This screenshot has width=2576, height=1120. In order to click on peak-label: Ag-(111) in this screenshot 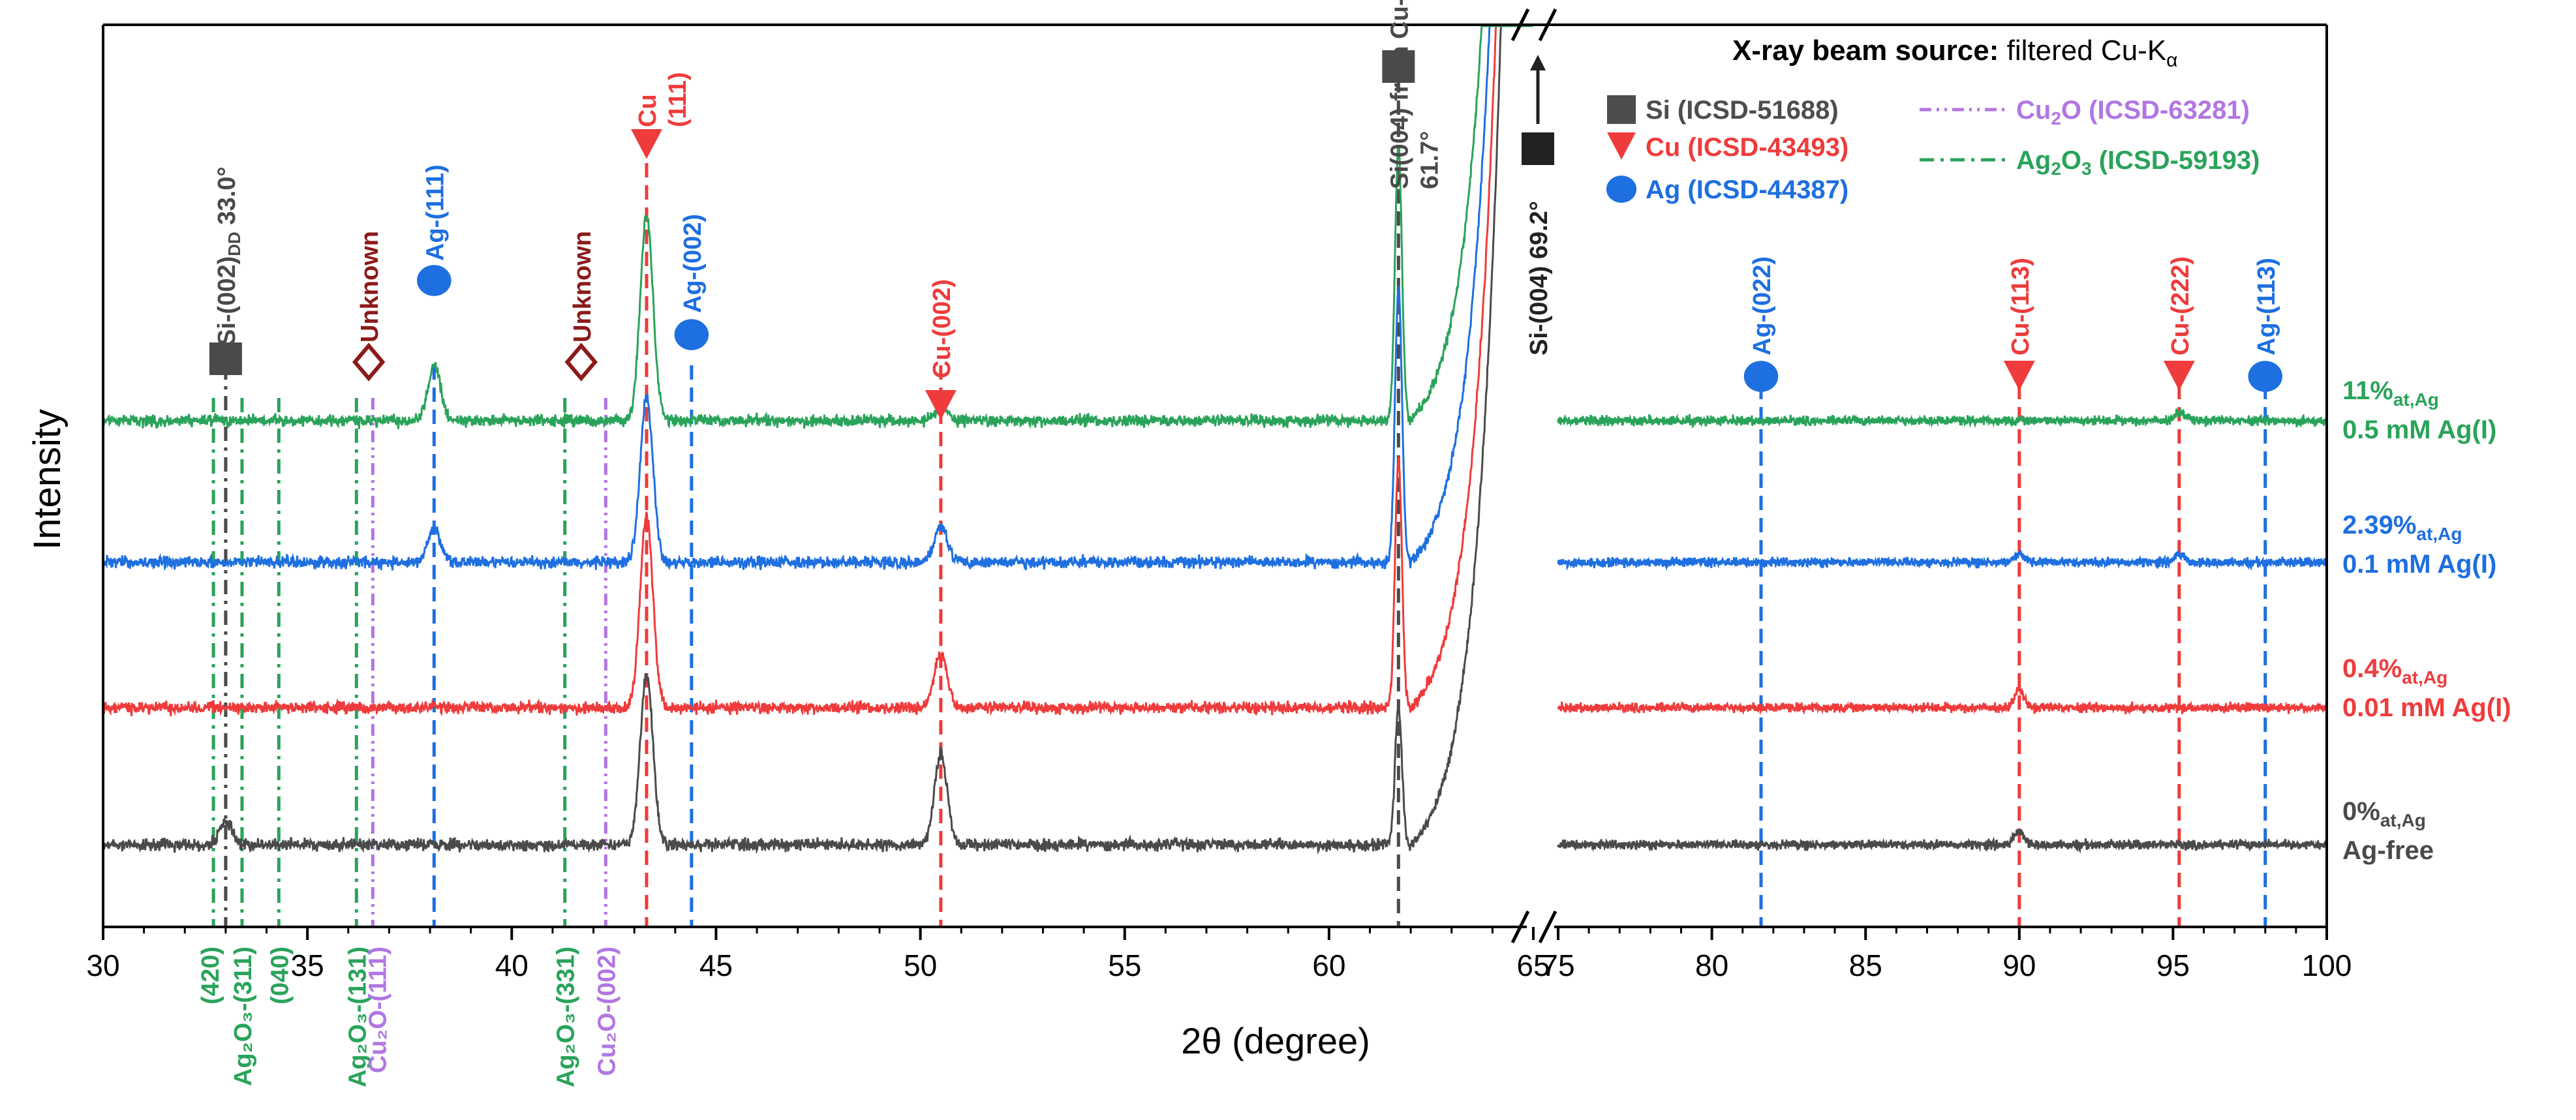, I will do `click(436, 212)`.